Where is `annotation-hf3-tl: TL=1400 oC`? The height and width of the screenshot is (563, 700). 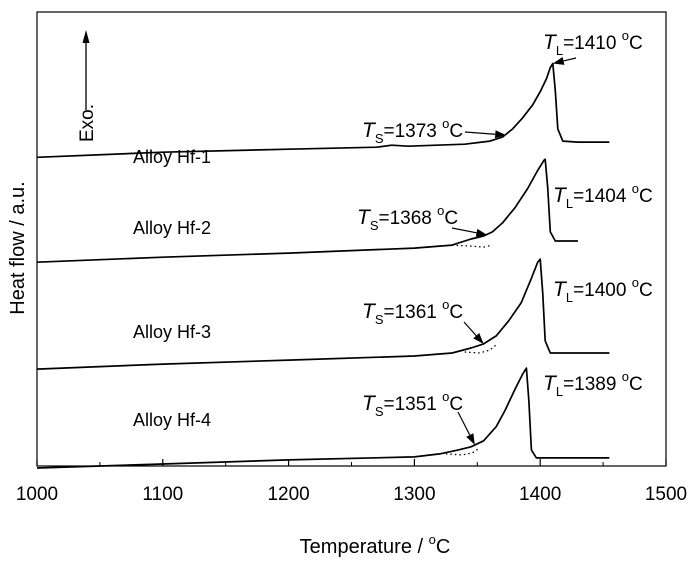 annotation-hf3-tl: TL=1400 oC is located at coordinates (603, 290).